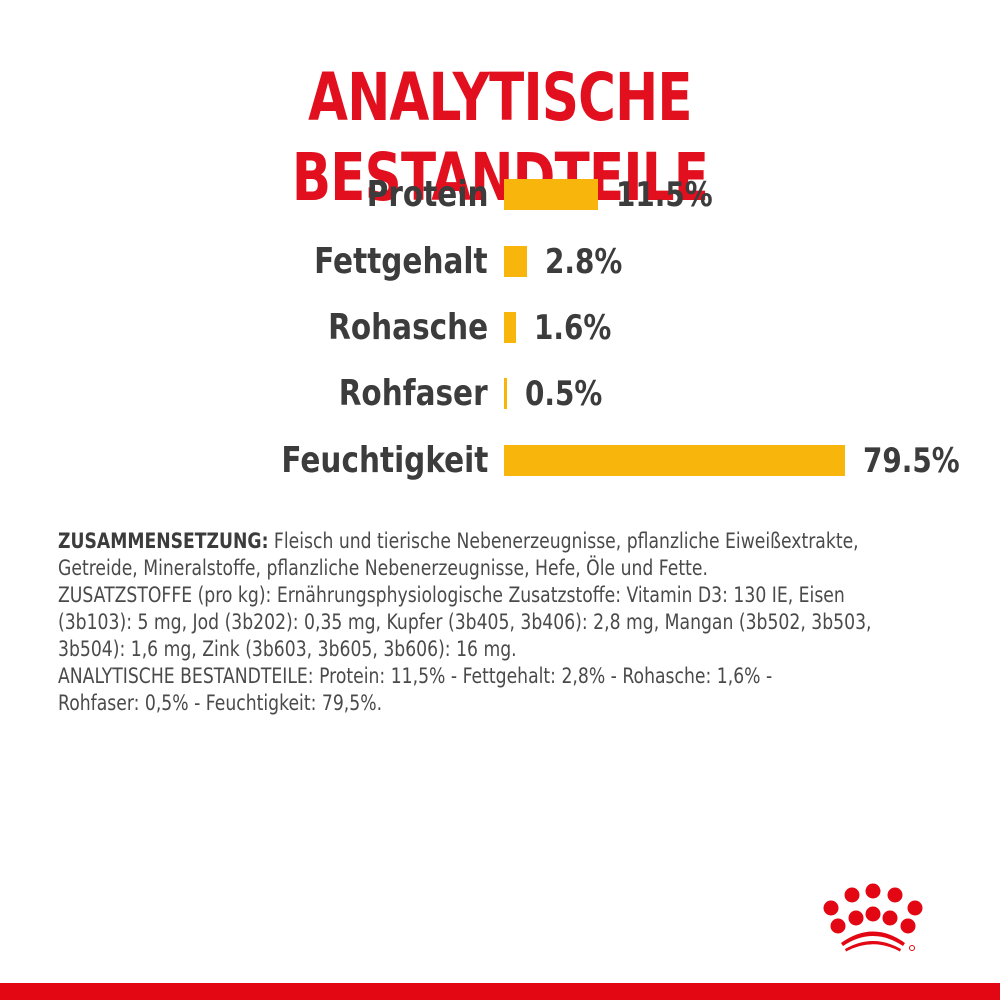 Image resolution: width=1000 pixels, height=1000 pixels. Describe the element at coordinates (893, 920) in the screenshot. I see `royal-canin-crown-icon` at that location.